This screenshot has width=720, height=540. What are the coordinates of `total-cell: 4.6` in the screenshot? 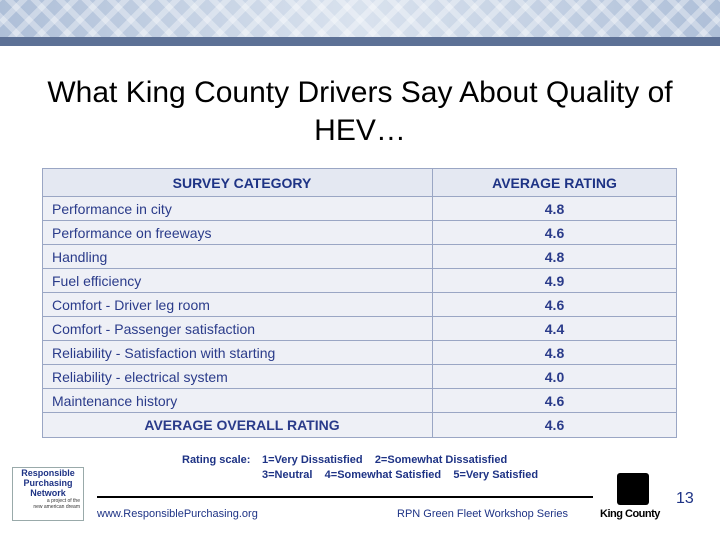 It's located at (554, 425).